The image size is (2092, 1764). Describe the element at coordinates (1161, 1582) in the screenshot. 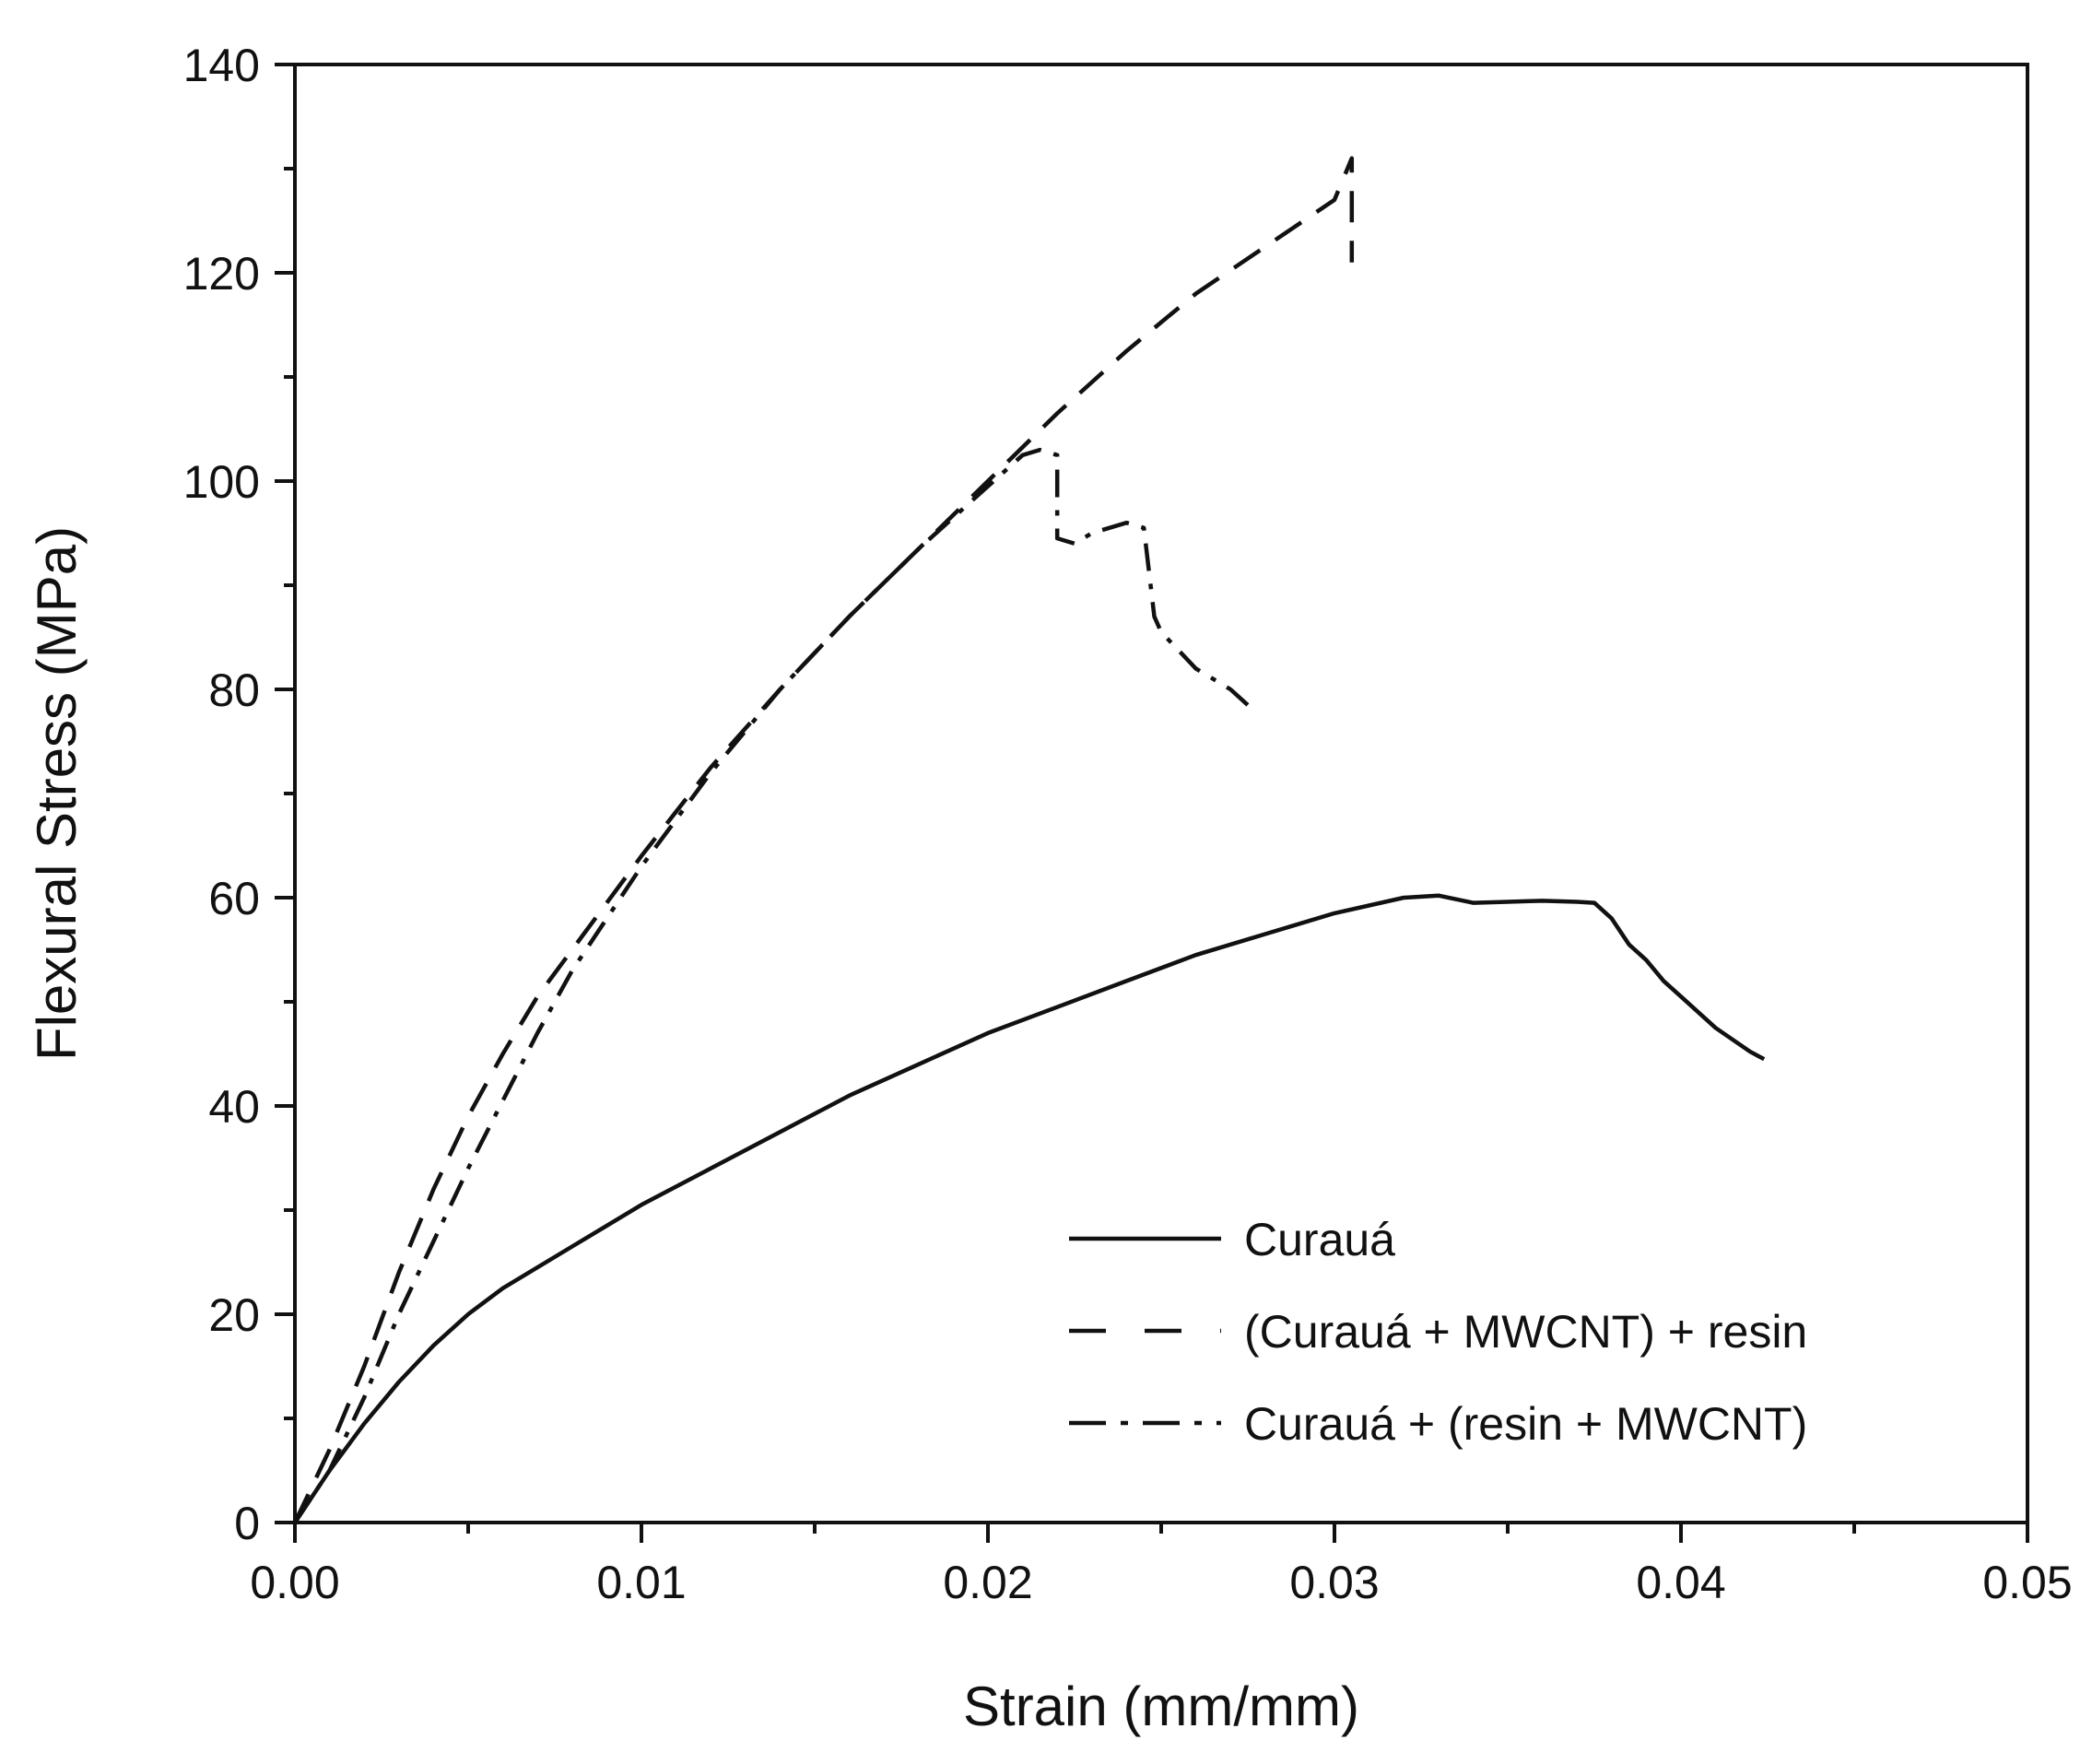

I see `x-axis-tick-labels: 0.00 0.01 0.02 0.03 0.04 0.05` at that location.